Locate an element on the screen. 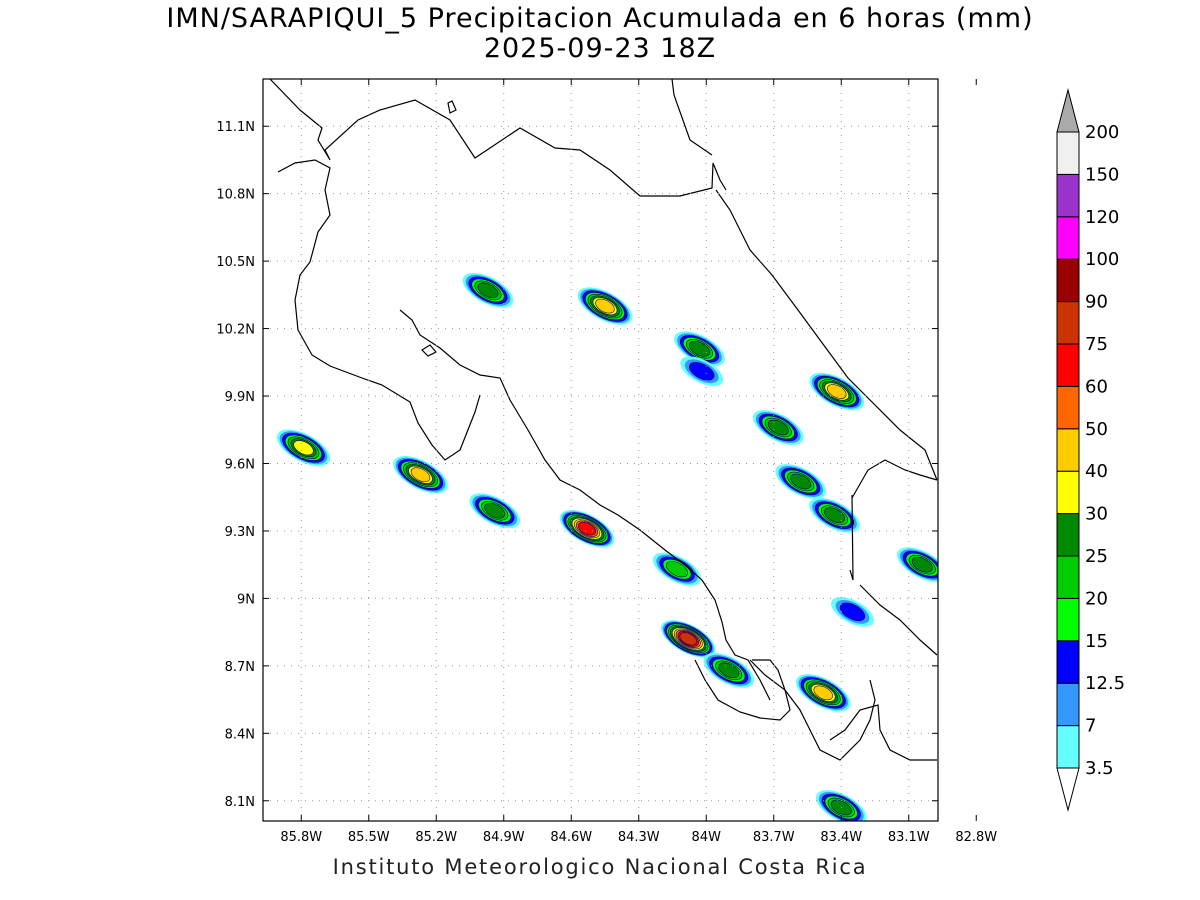 The image size is (1200, 900). lat-tick-label: 8.7N is located at coordinates (240, 667).